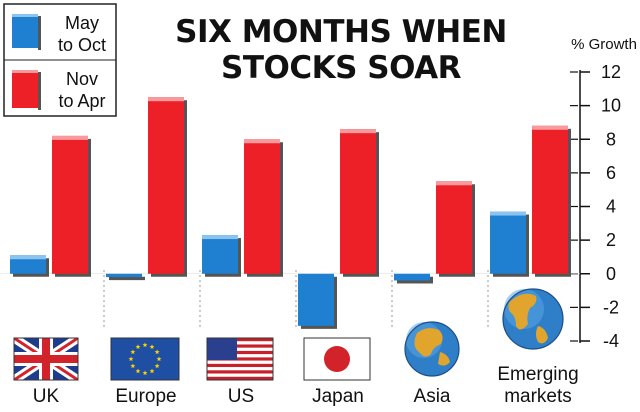 This screenshot has width=640, height=412. Describe the element at coordinates (595, 206) in the screenshot. I see `y-axis-ticks: 12 10 8 6 4 2 0 -2 -4` at that location.